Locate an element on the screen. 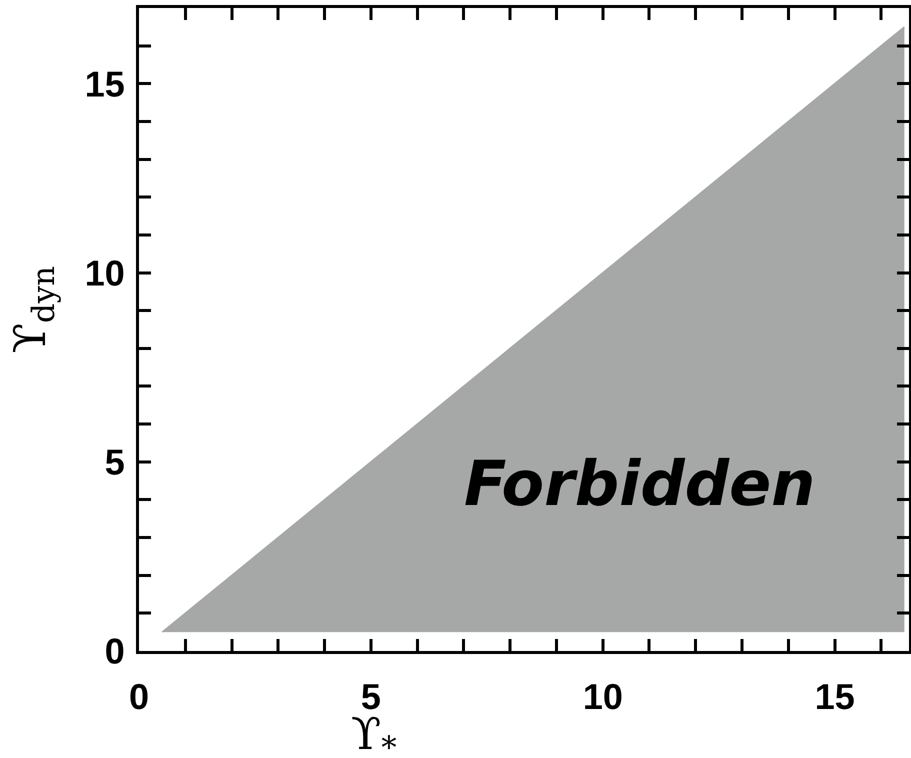  y-tick-label: 5 is located at coordinates (114, 461).